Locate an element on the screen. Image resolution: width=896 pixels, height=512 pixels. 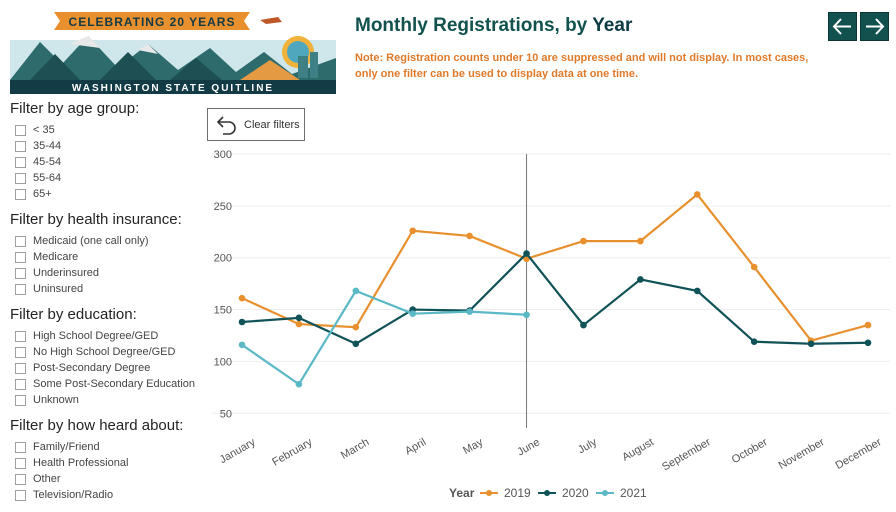
x-tick-label: October is located at coordinates (750, 451).